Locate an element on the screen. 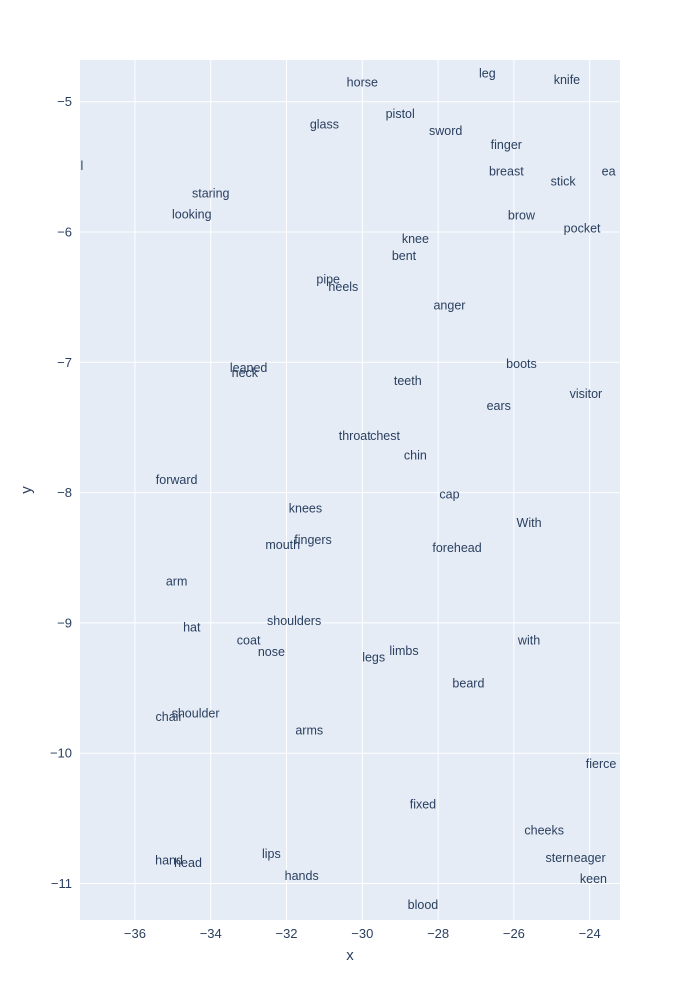  word-label: mouth is located at coordinates (282, 545).